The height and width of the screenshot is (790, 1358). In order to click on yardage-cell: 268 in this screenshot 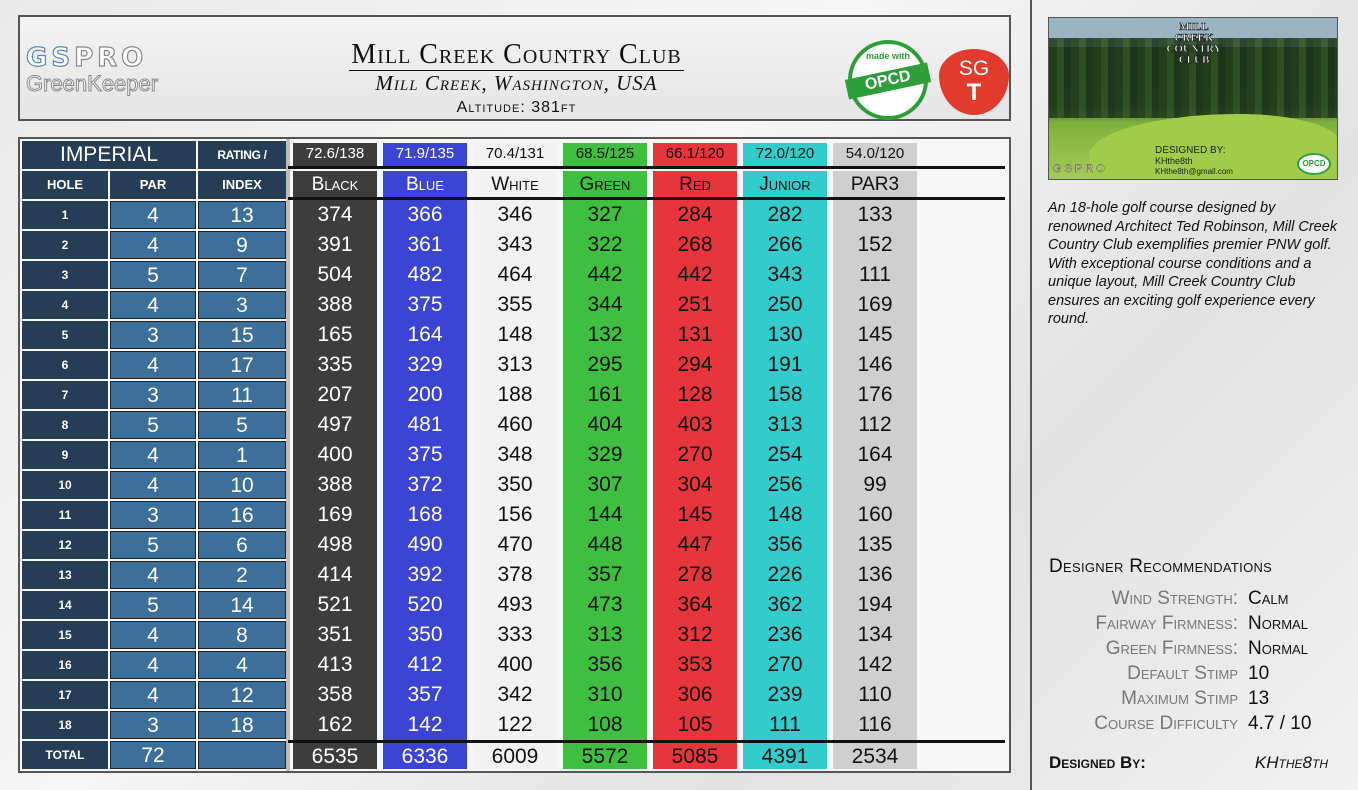, I will do `click(695, 244)`.